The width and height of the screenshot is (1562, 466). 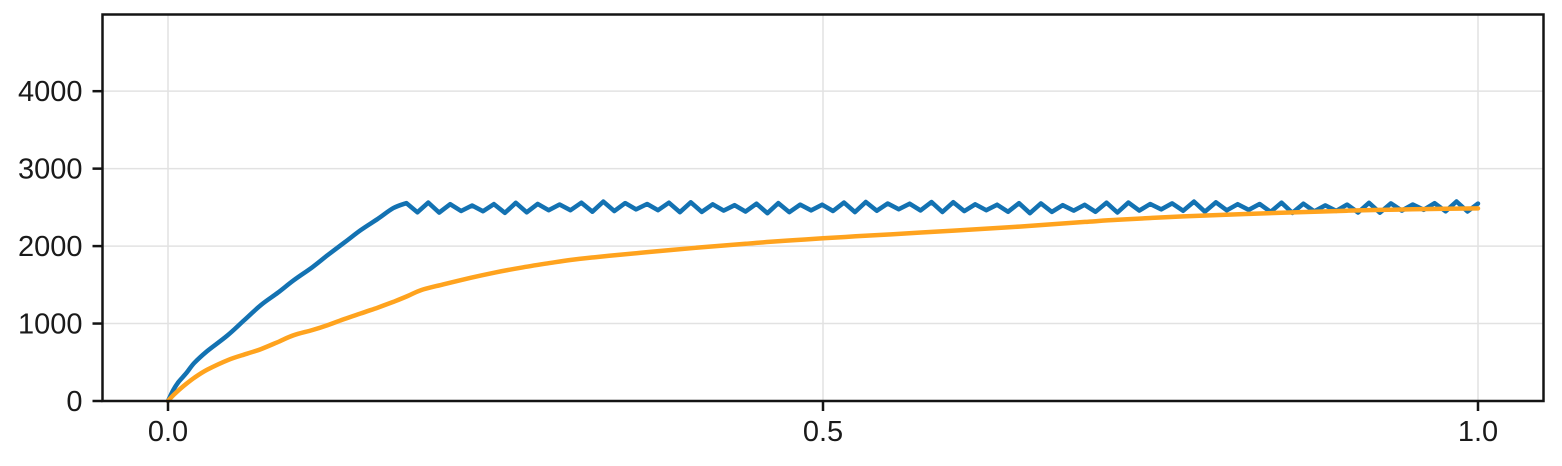 I want to click on x-axis-tick-label: 0.0, so click(x=168, y=432).